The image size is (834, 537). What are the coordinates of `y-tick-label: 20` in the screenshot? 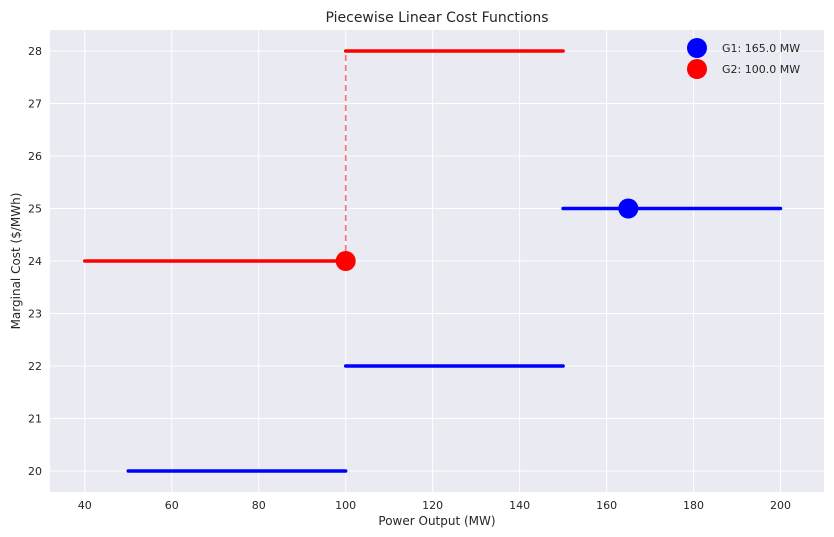 It's located at (35, 471).